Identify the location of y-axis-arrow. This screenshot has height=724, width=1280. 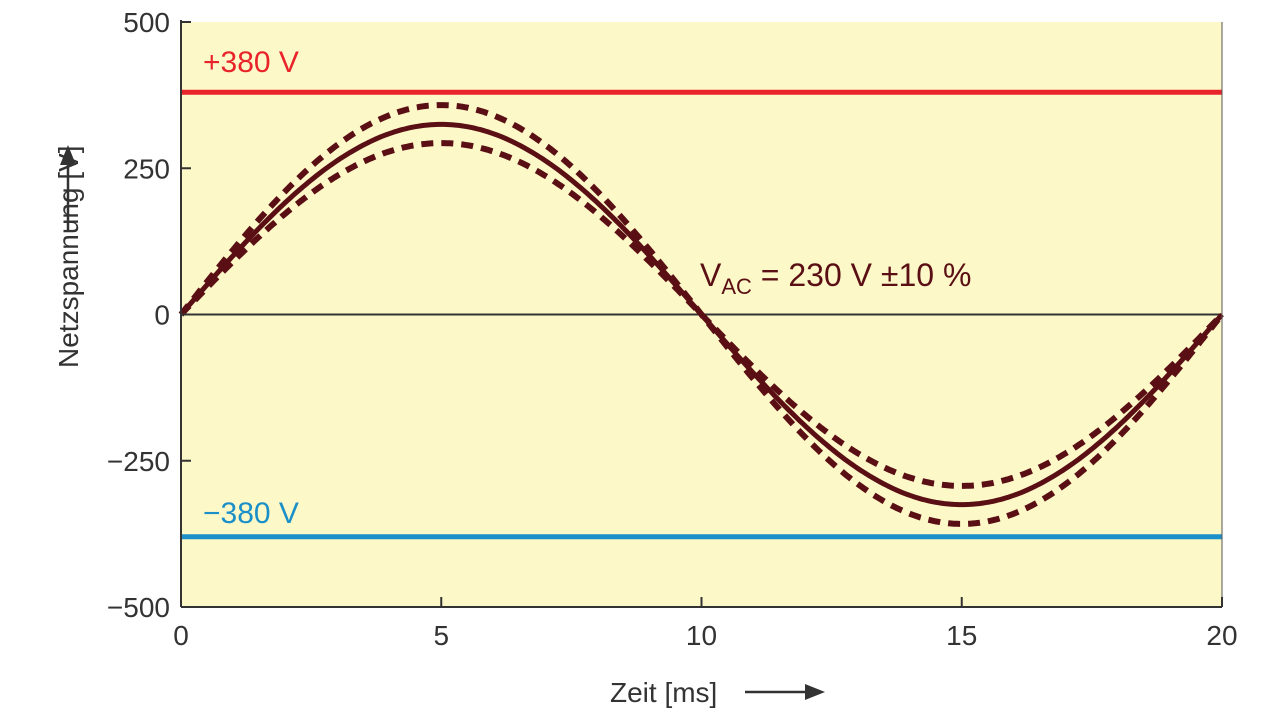
(68, 187).